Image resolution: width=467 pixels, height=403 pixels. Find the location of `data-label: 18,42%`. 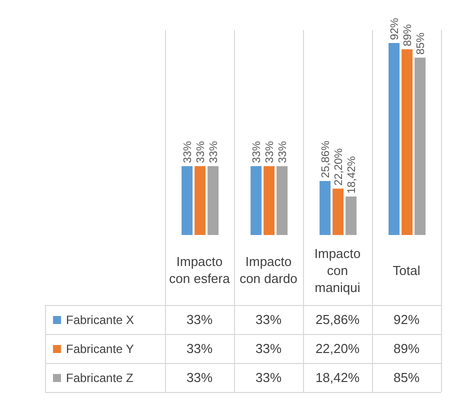

data-label: 18,42% is located at coordinates (337, 378).